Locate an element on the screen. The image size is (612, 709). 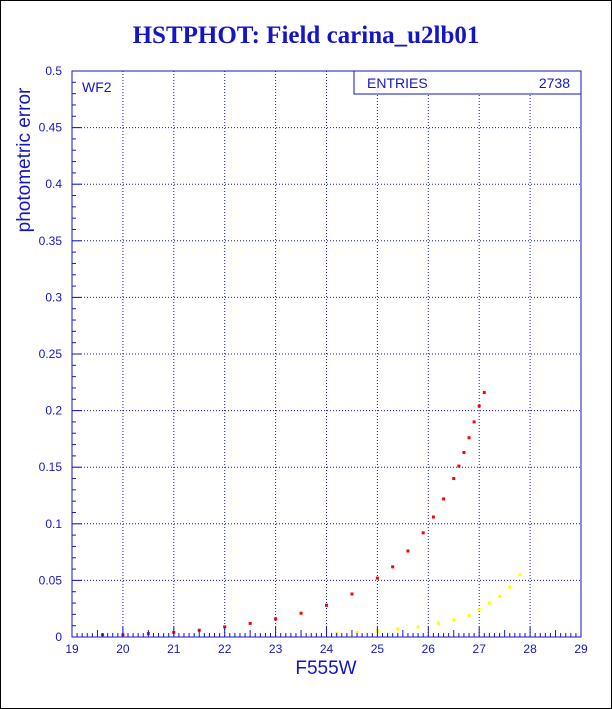
x-tick-label: 21 is located at coordinates (174, 649).